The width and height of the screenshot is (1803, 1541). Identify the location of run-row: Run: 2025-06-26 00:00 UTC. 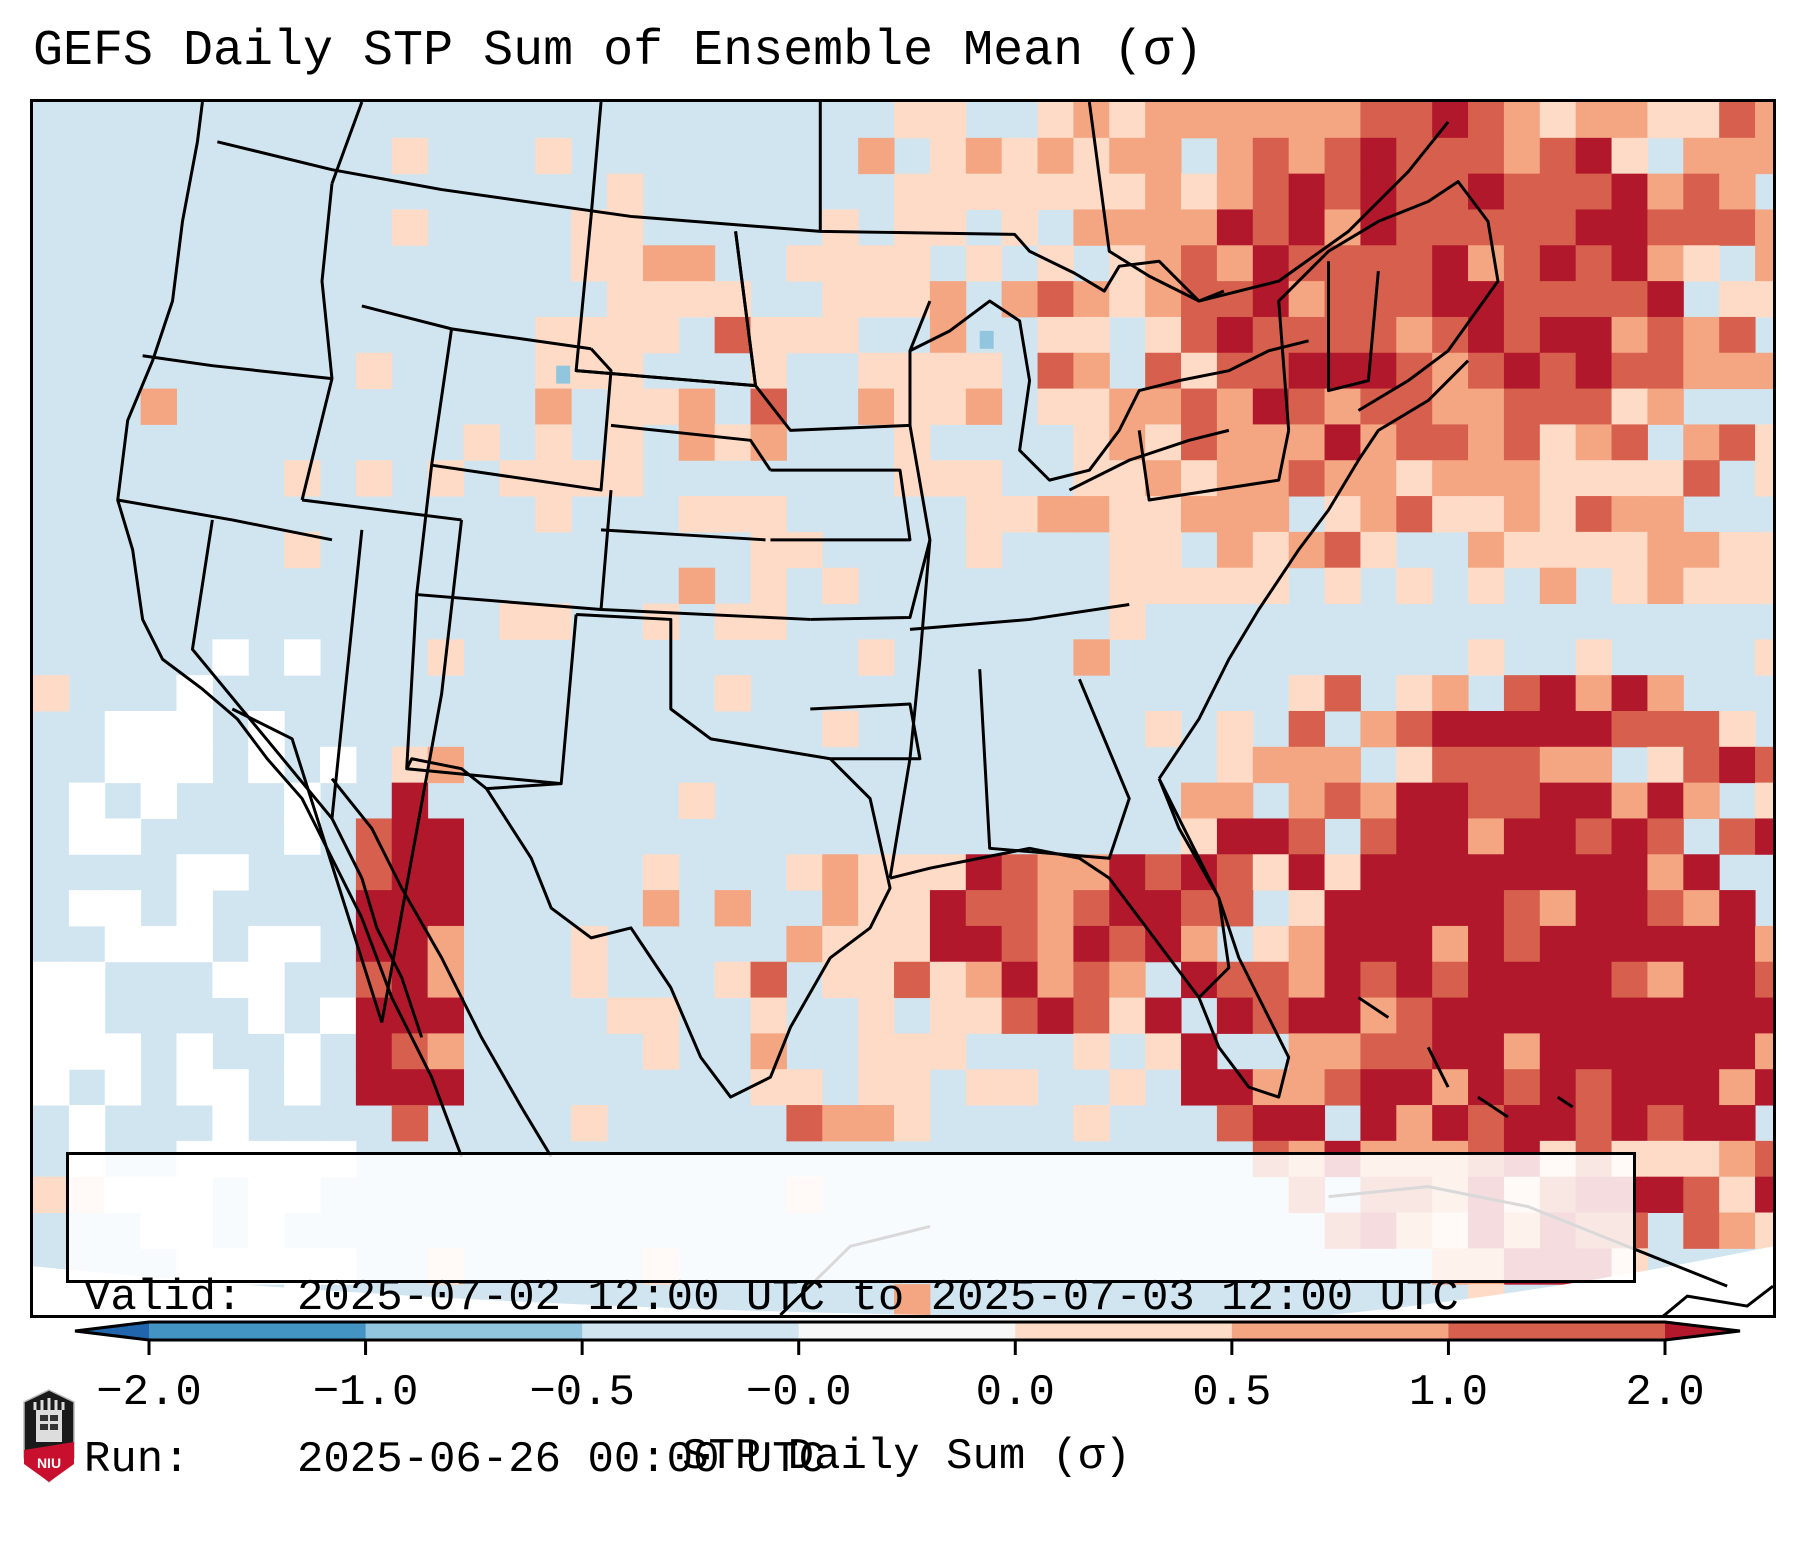
(858, 1460).